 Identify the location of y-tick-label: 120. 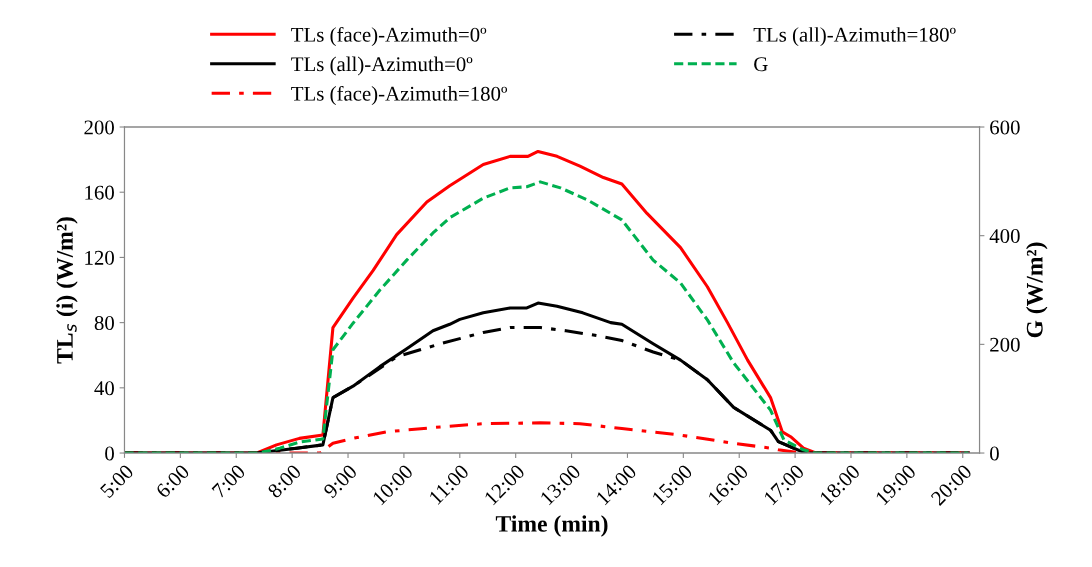
(99, 257).